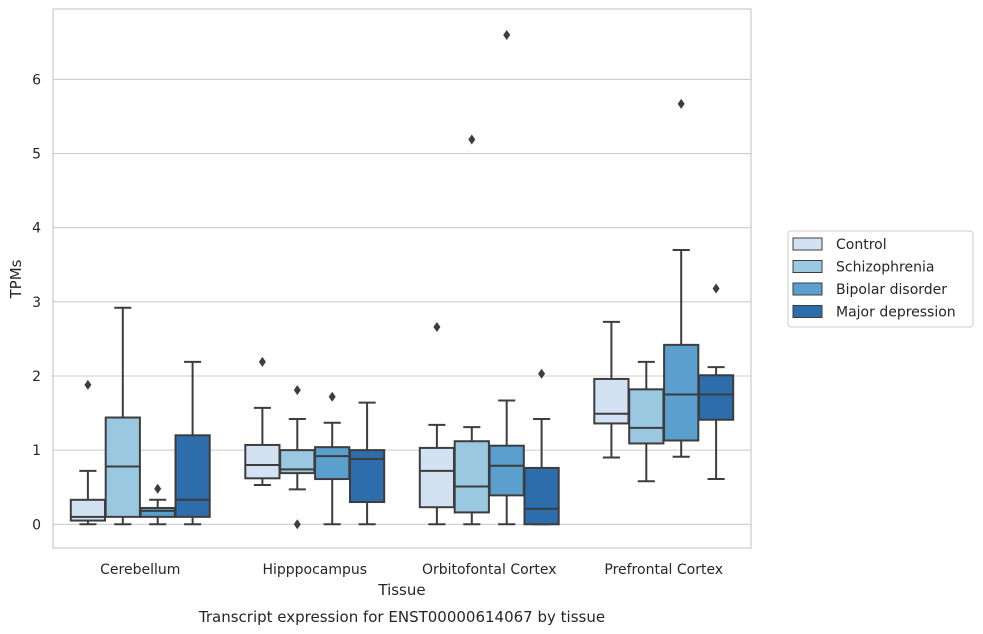 The height and width of the screenshot is (634, 983). Describe the element at coordinates (885, 268) in the screenshot. I see `legend-label: Schizophrenia` at that location.